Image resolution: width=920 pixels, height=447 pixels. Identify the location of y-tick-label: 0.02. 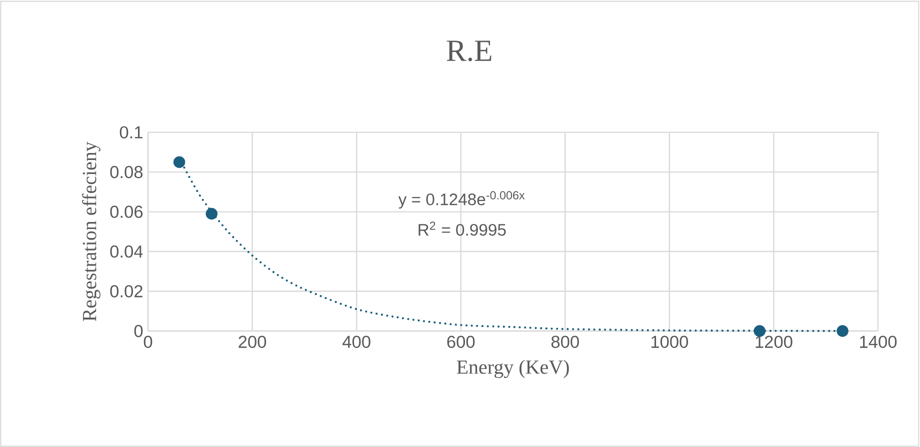
(126, 291).